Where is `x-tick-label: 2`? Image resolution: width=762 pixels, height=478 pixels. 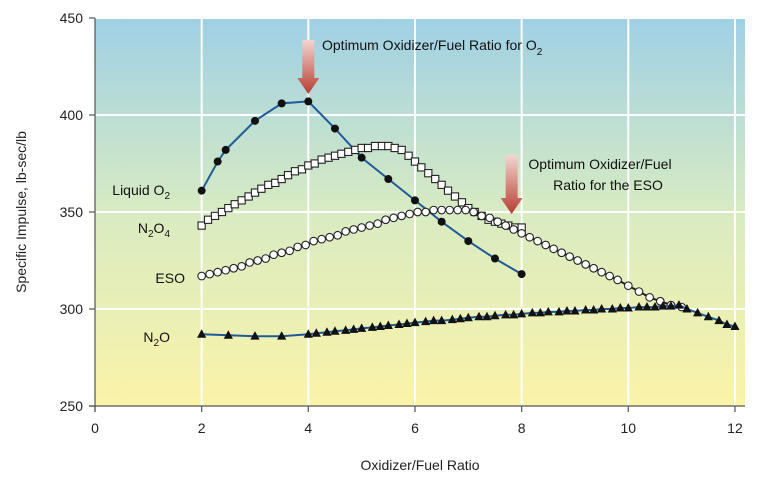
x-tick-label: 2 is located at coordinates (202, 428).